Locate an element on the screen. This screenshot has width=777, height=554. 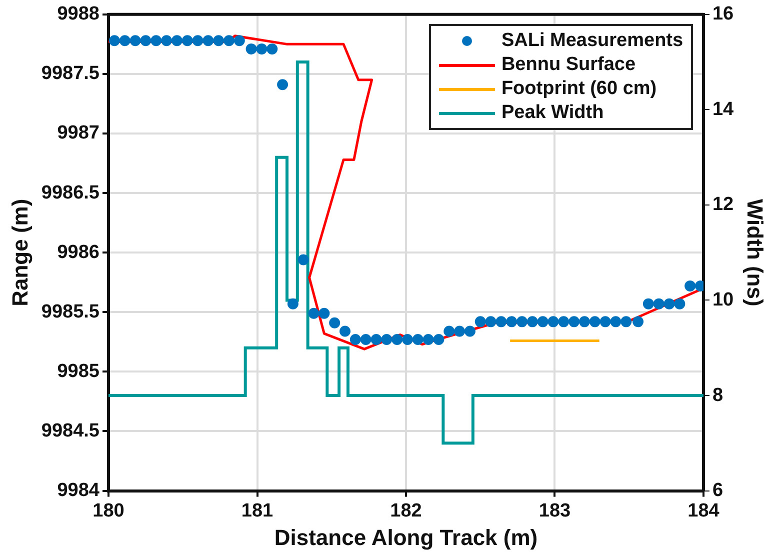
y2-tick-label: 10 is located at coordinates (723, 299).